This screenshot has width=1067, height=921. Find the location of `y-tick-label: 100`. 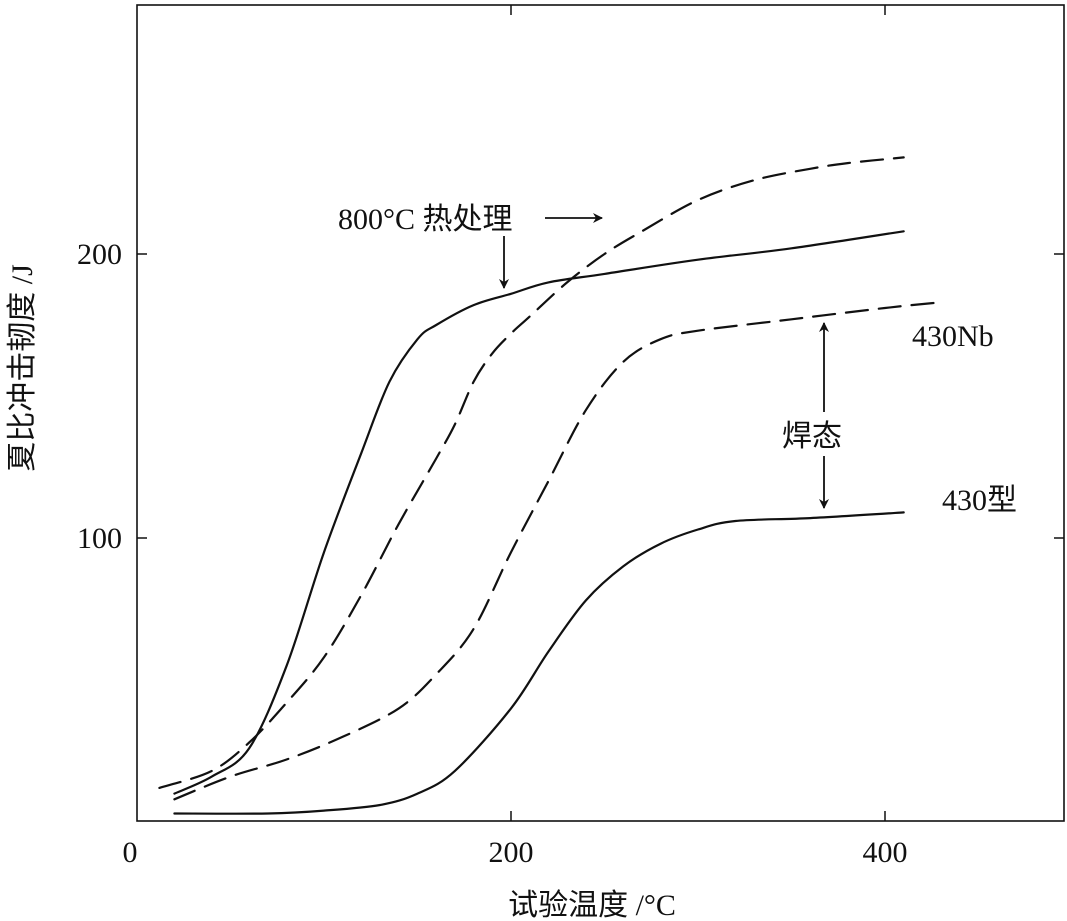

y-tick-label: 100 is located at coordinates (99, 538).